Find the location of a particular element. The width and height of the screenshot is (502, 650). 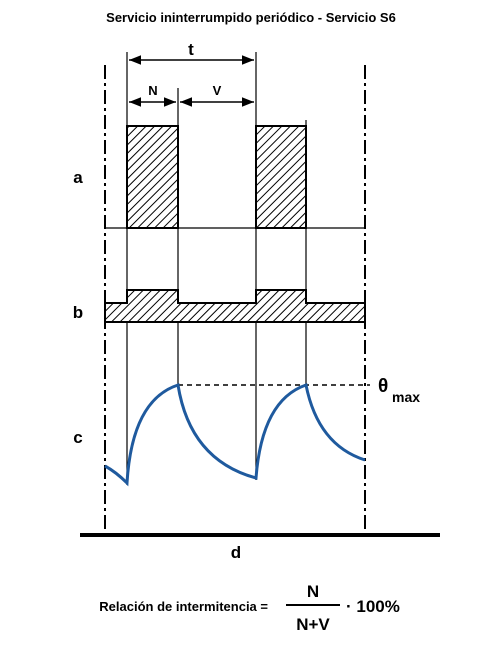

b-label: b is located at coordinates (78, 312).